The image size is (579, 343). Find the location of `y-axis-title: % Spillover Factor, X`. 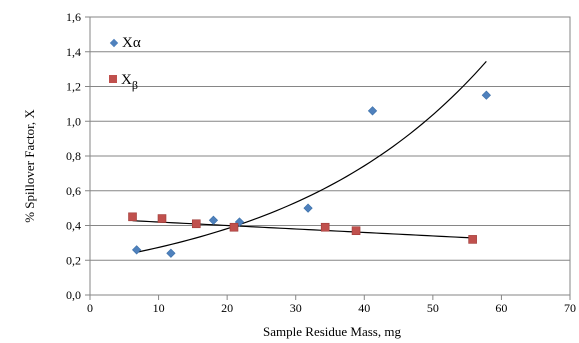

y-axis-title: % Spillover Factor, X is located at coordinates (29, 166).